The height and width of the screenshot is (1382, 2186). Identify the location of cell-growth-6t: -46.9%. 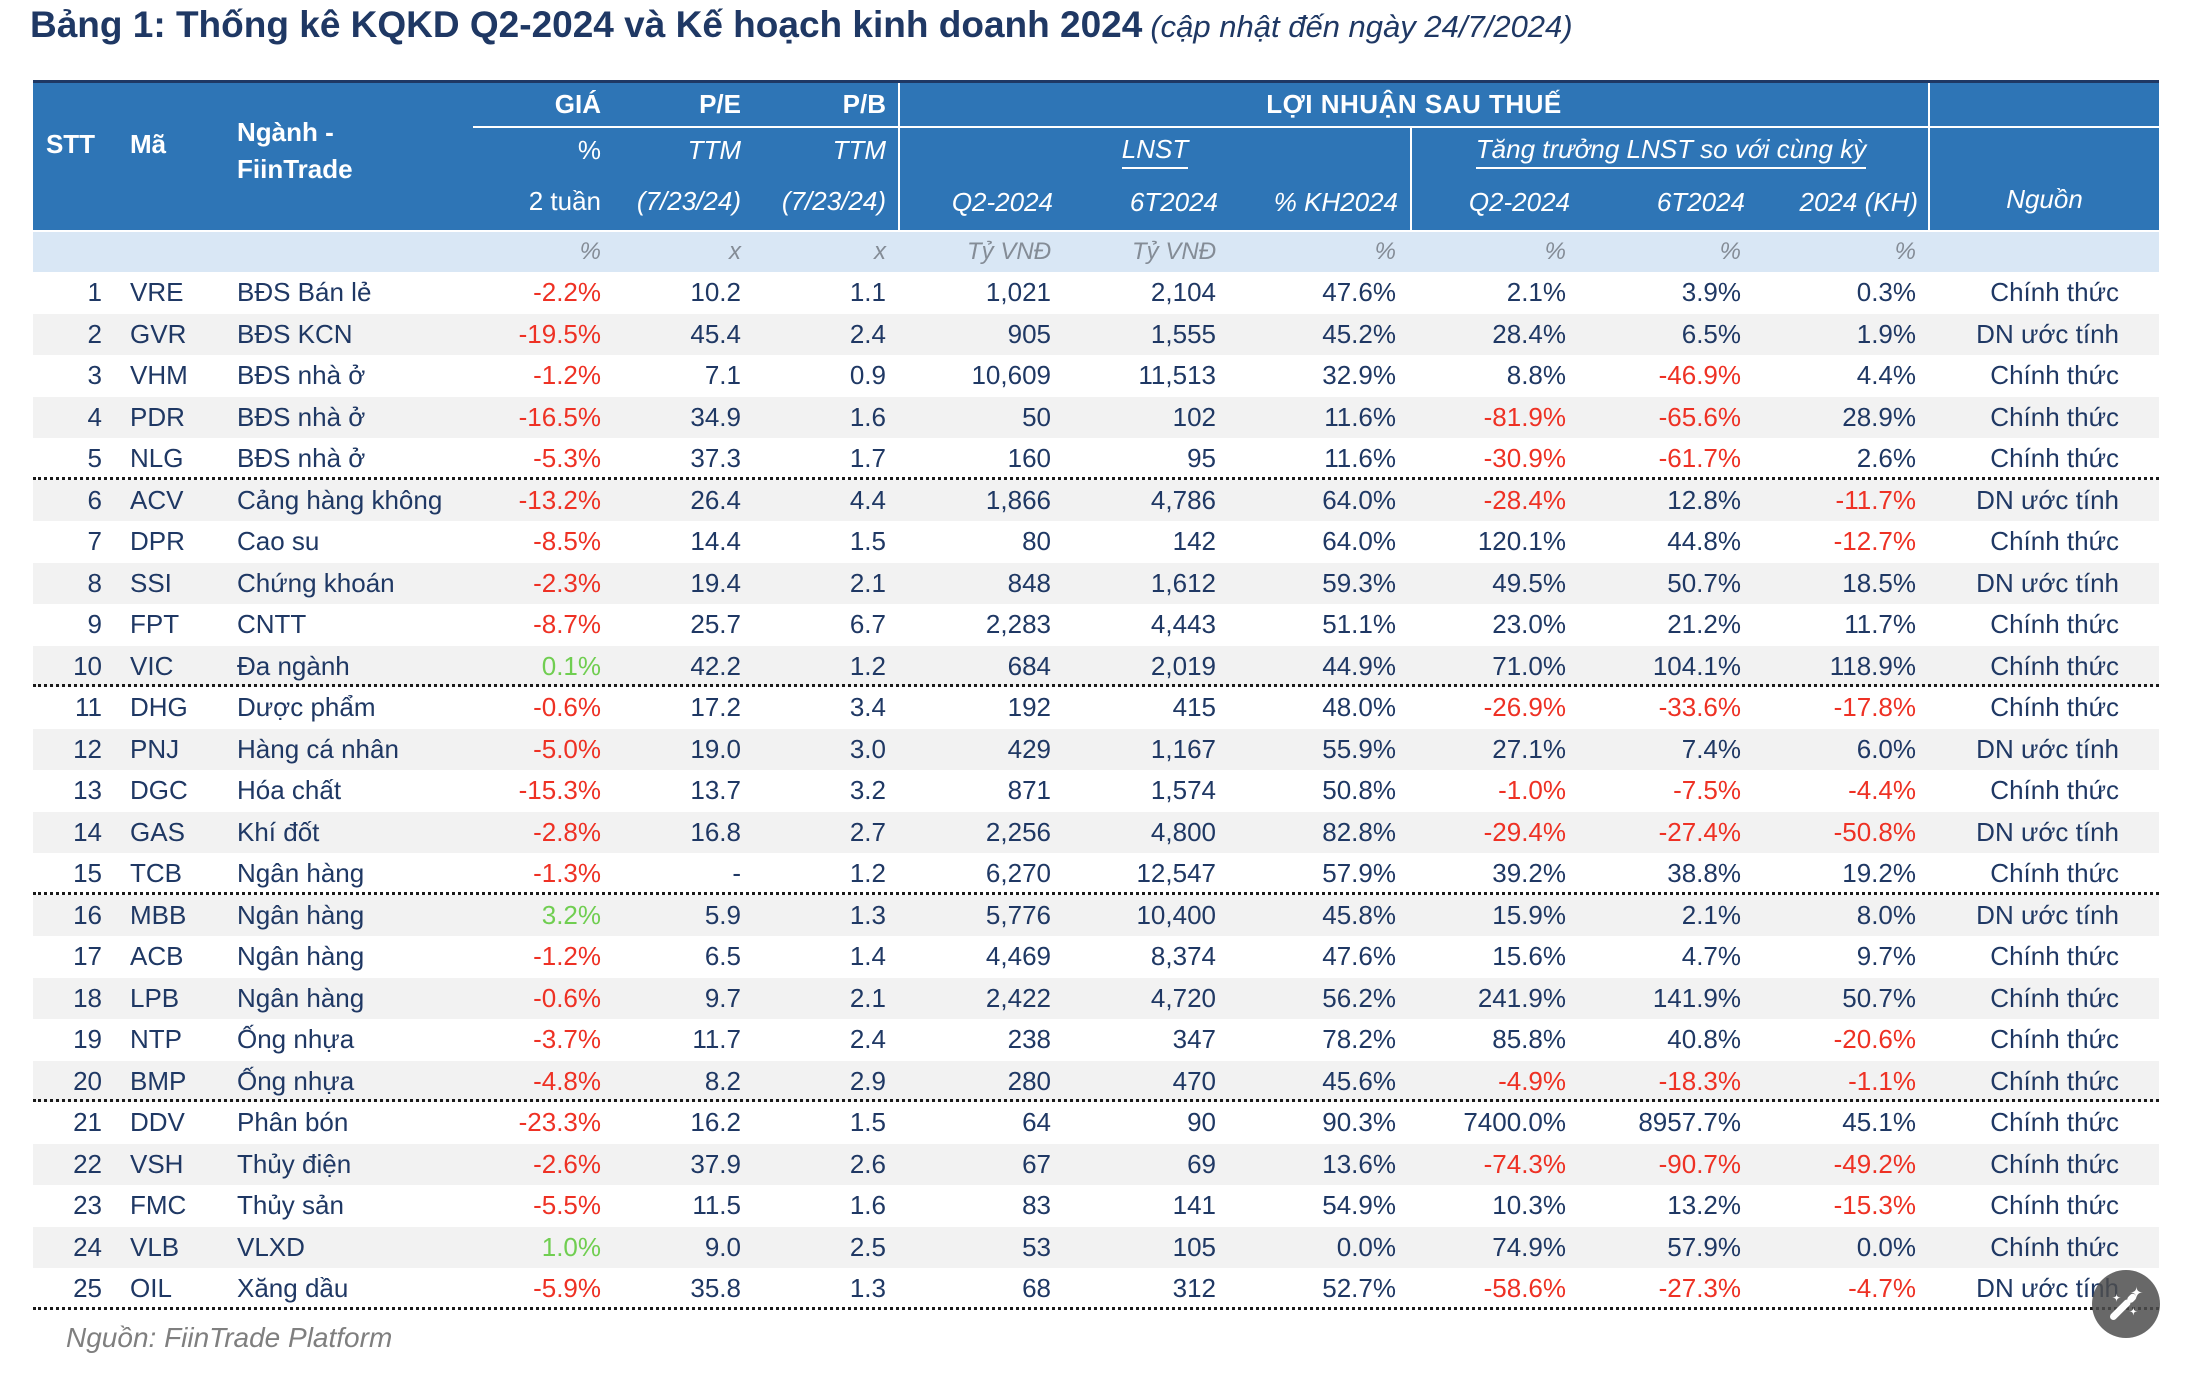
(1699, 375).